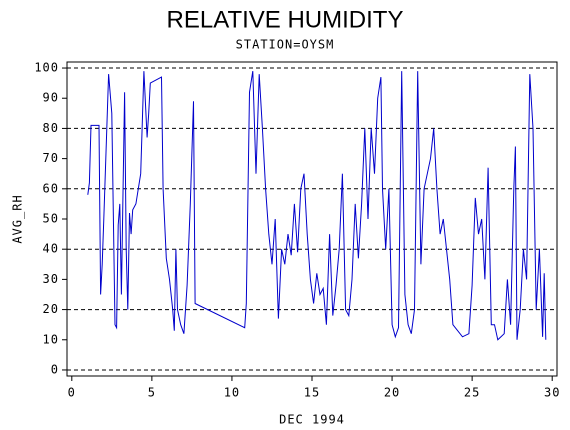  What do you see at coordinates (46, 68) in the screenshot?
I see `y-tick-label: 100` at bounding box center [46, 68].